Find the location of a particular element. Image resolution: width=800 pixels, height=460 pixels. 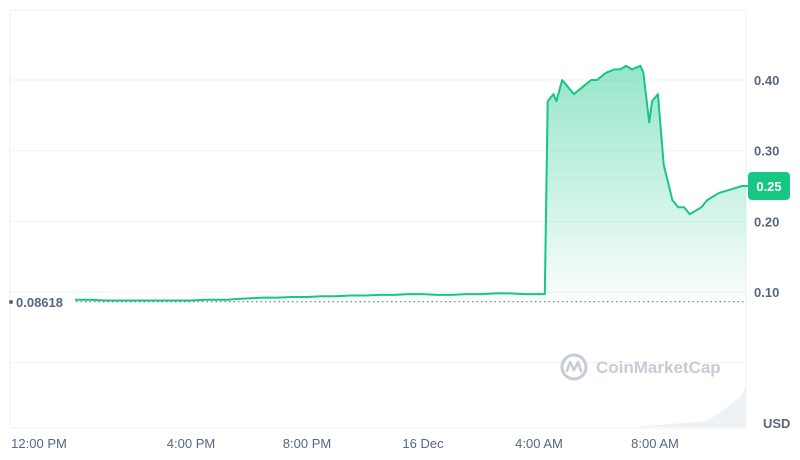

current-price-badge-bg is located at coordinates (769, 186).